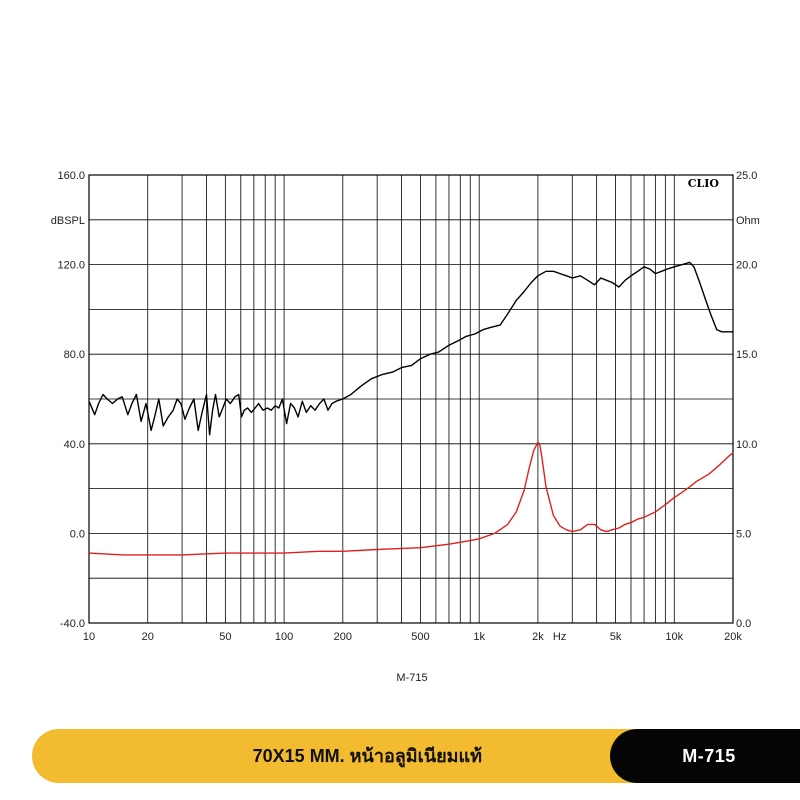 The height and width of the screenshot is (800, 800). I want to click on left-axis-label: dBSPL, so click(68, 221).